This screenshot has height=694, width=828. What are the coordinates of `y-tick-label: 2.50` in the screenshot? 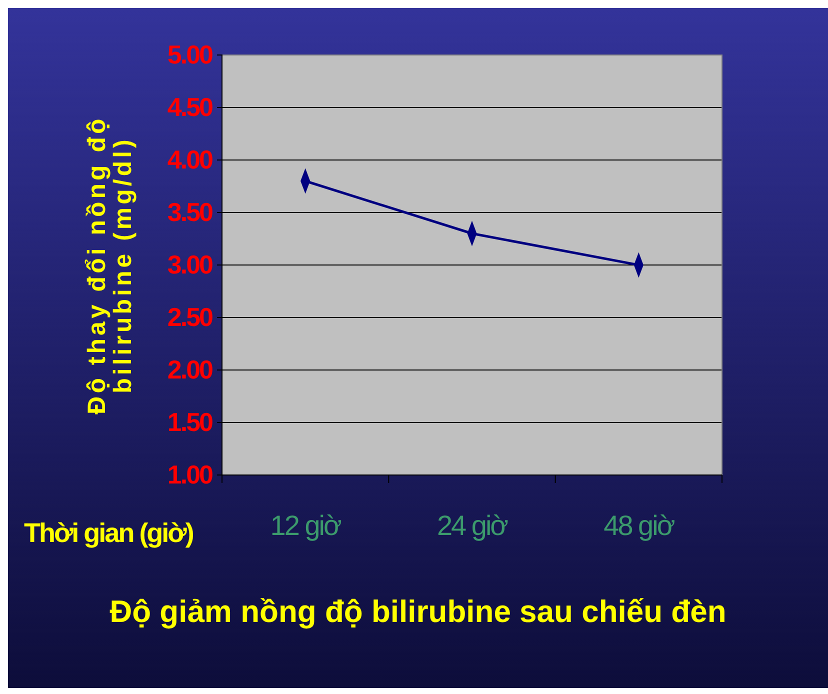 It's located at (190, 317).